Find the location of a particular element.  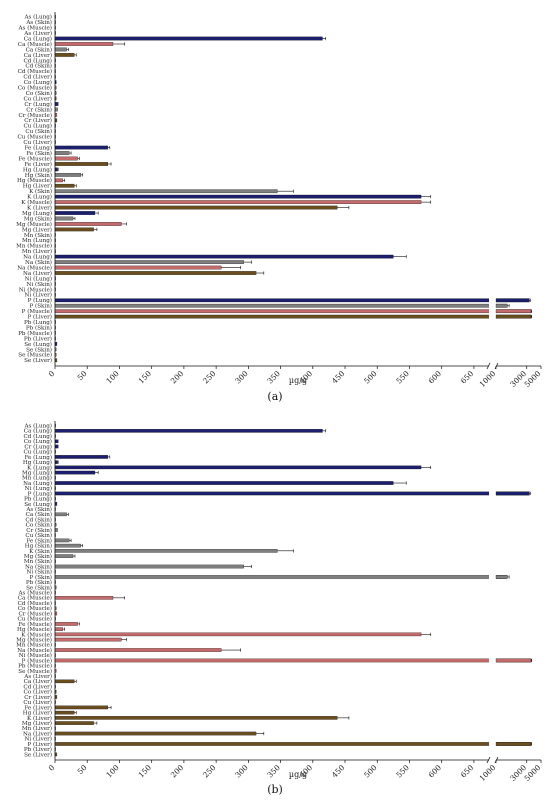

x-tick-label: 1000 is located at coordinates (488, 379).